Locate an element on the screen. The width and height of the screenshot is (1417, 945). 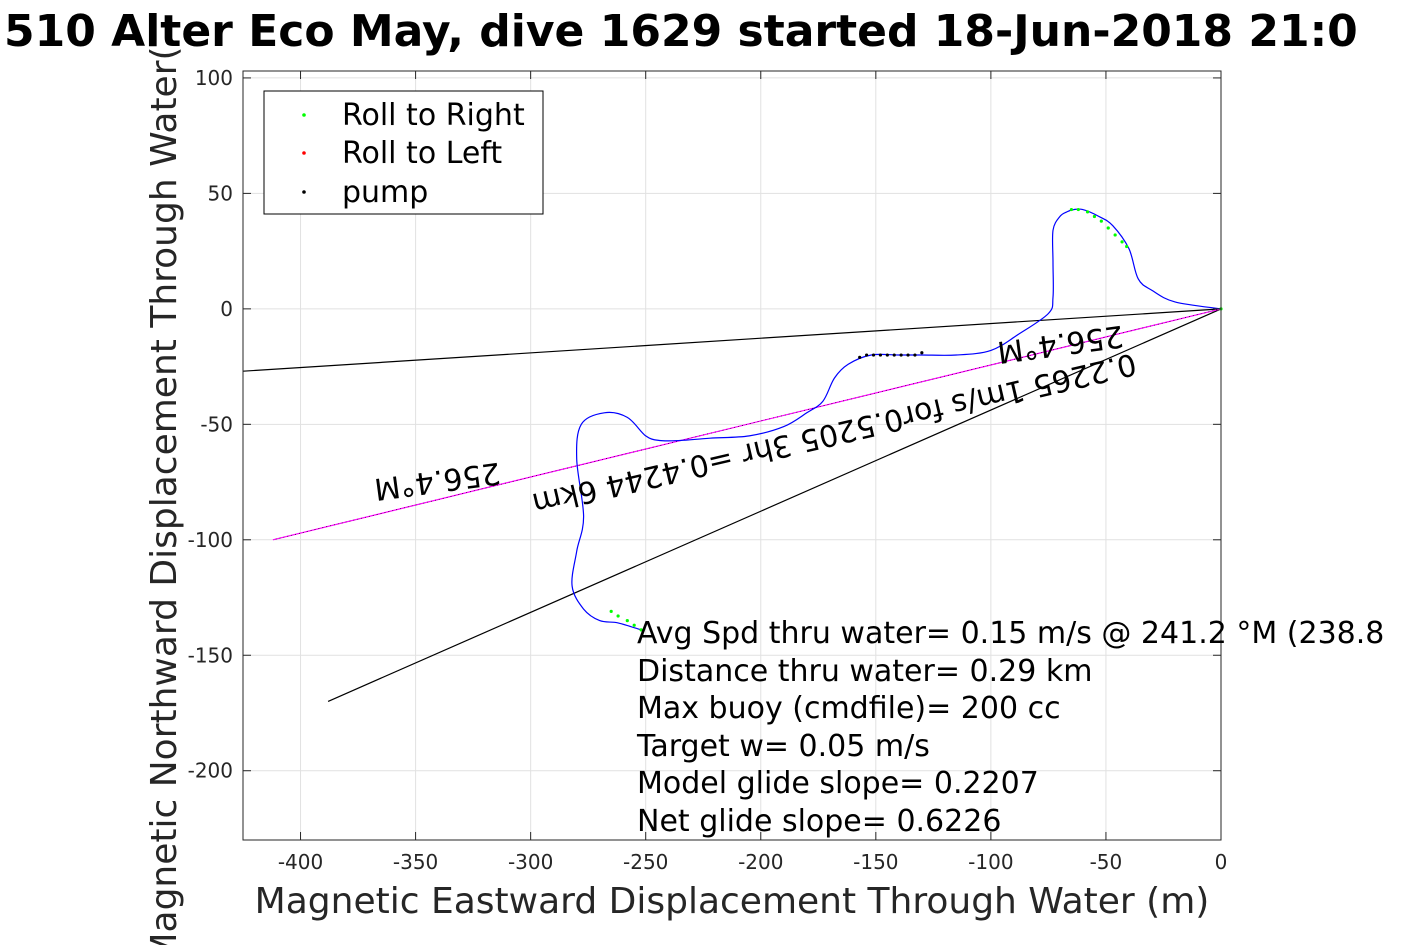
x-tick-label: -250 is located at coordinates (645, 862).